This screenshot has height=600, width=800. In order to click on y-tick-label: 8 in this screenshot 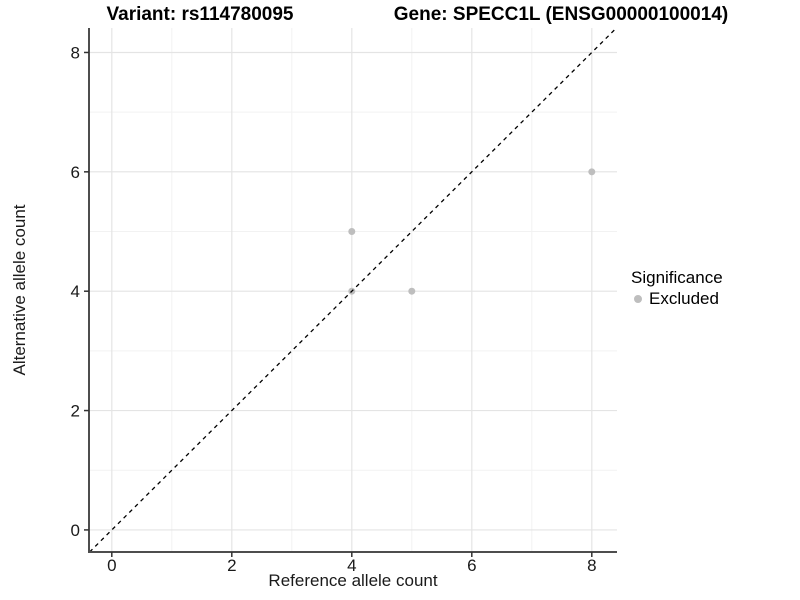, I will do `click(75, 52)`.